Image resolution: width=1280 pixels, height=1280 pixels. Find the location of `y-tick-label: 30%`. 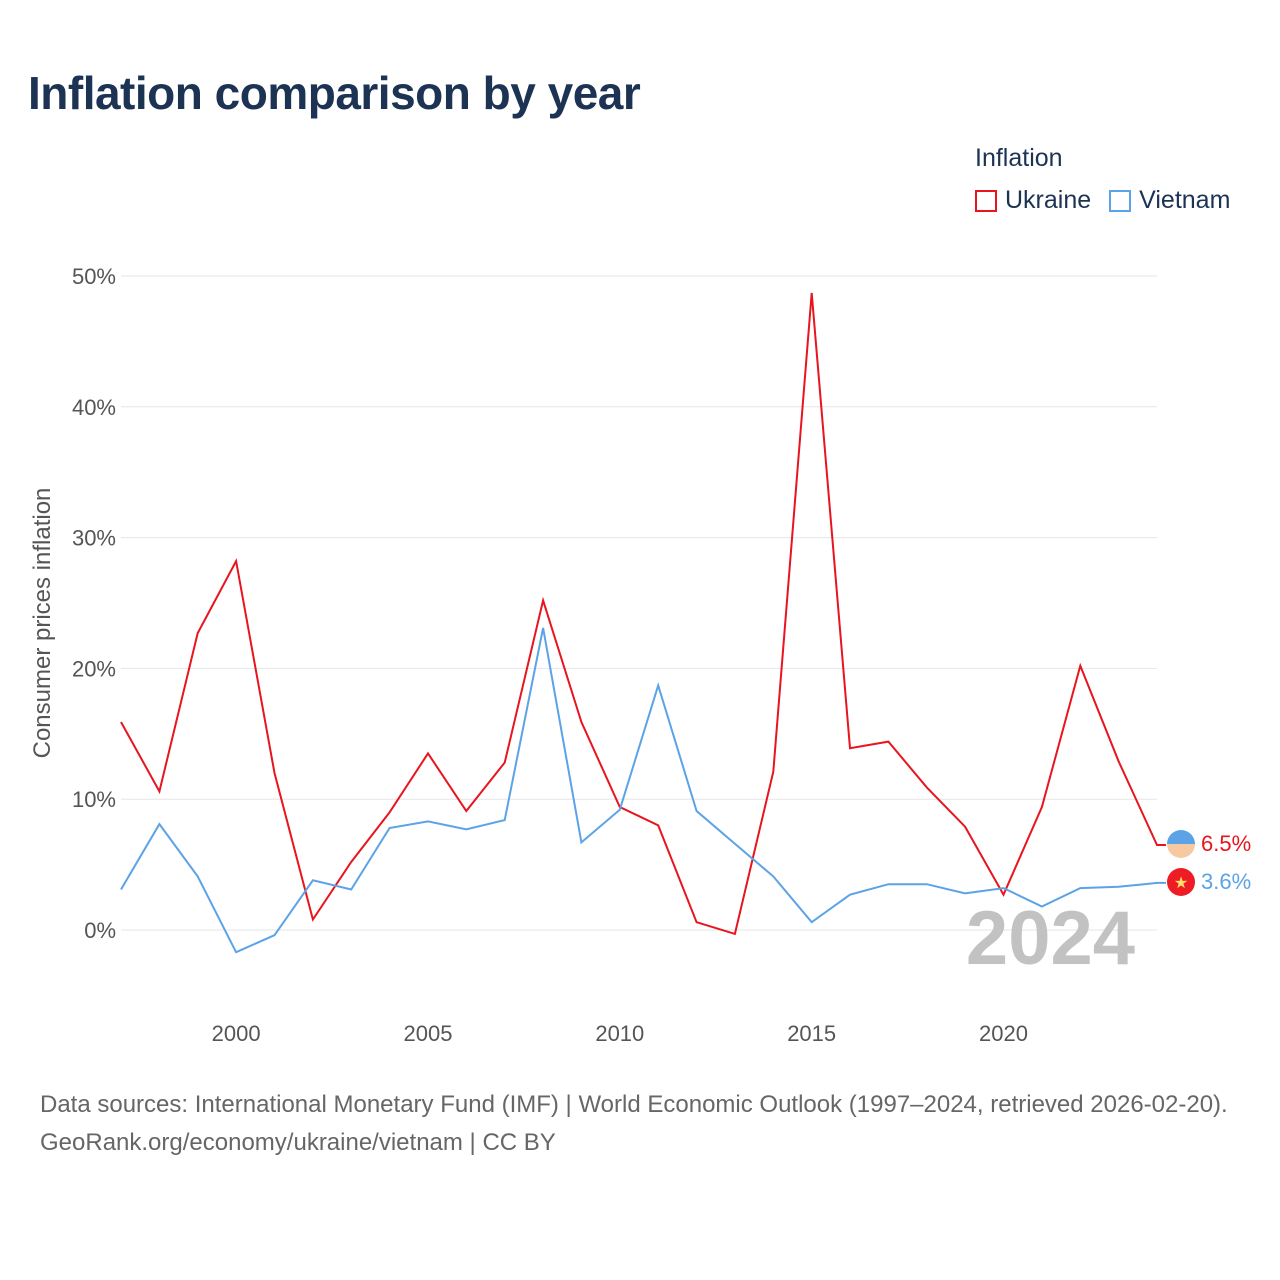

y-tick-label: 30% is located at coordinates (94, 538).